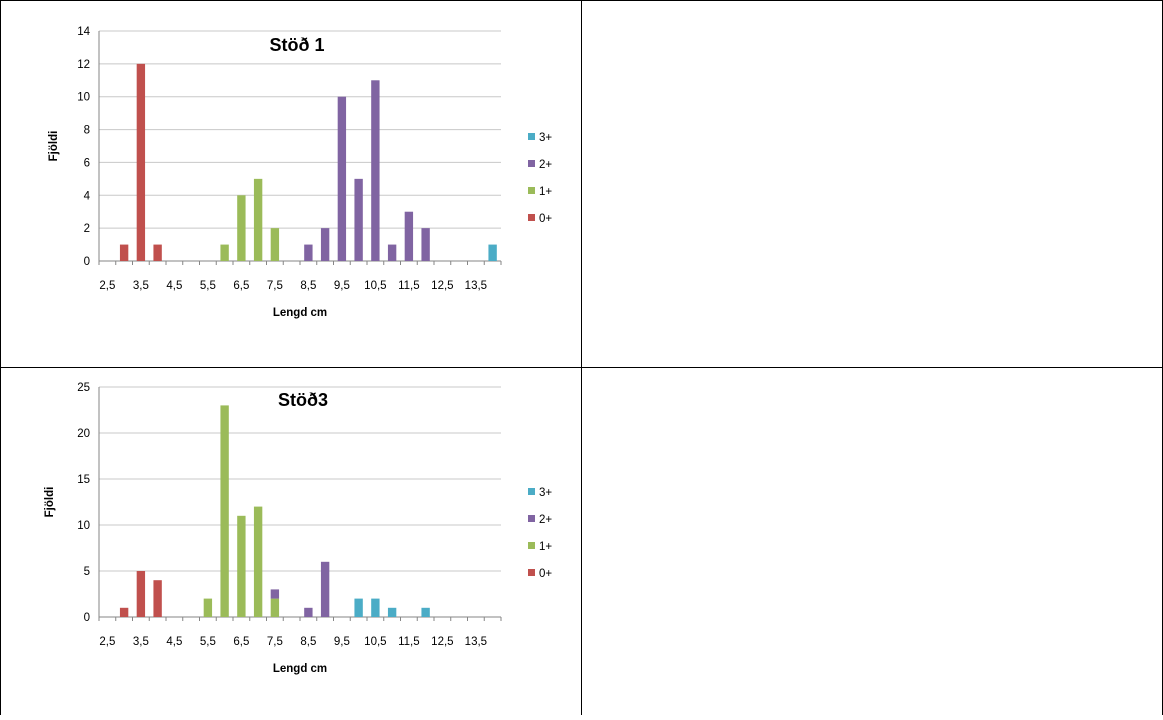 Image resolution: width=1163 pixels, height=720 pixels. Describe the element at coordinates (83, 434) in the screenshot. I see `y-tick-label: 20` at that location.